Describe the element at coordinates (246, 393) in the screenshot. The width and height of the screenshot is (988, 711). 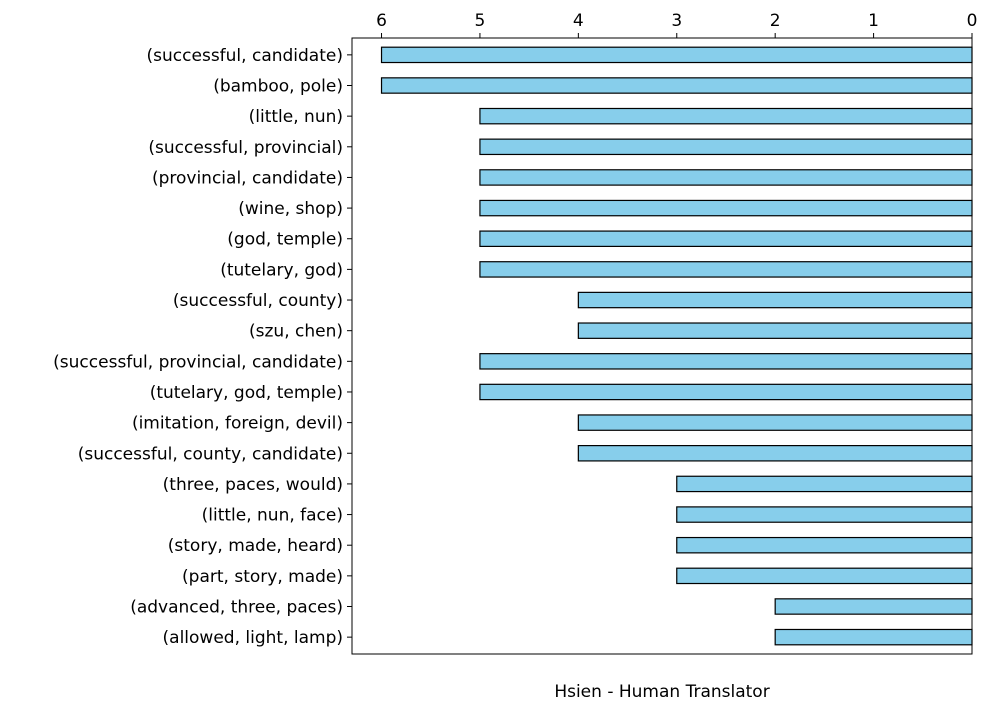
I see `y-tick-label: (tutelary, god, temple)` at that location.